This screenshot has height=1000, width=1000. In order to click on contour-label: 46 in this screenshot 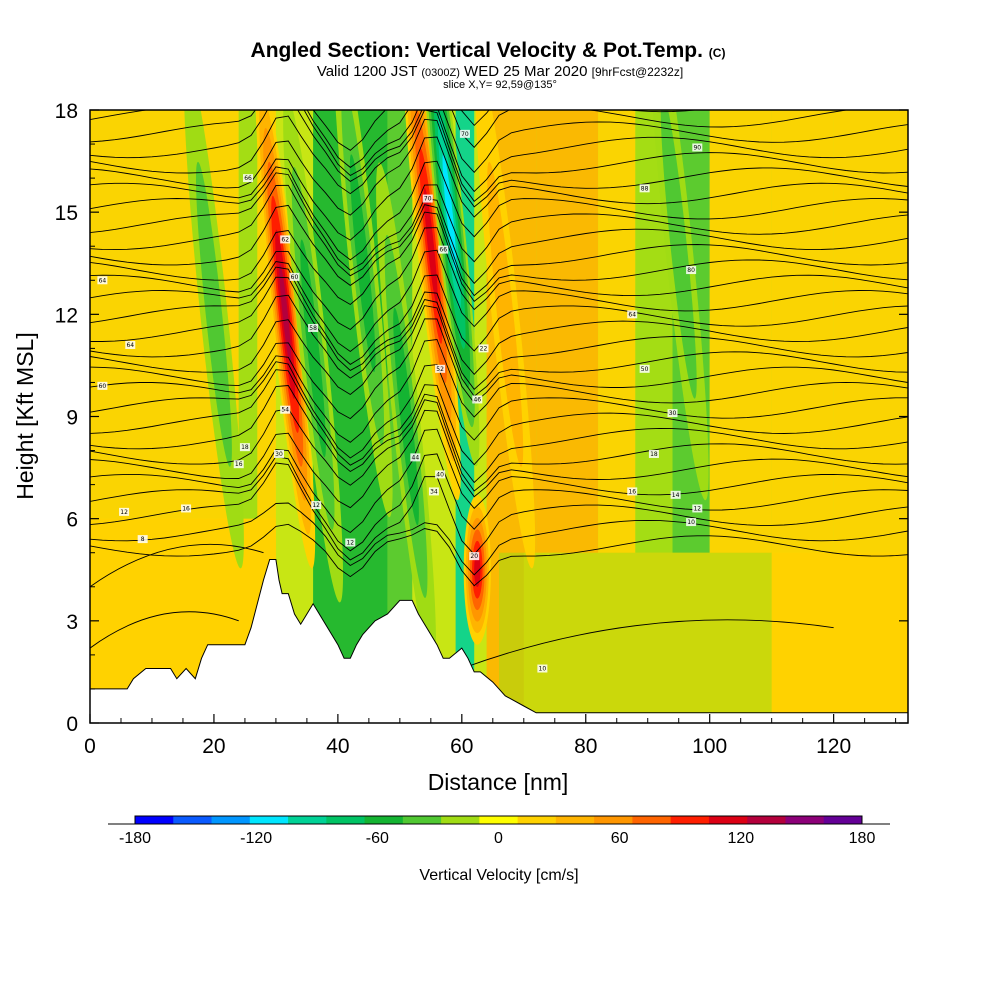, I will do `click(477, 399)`.